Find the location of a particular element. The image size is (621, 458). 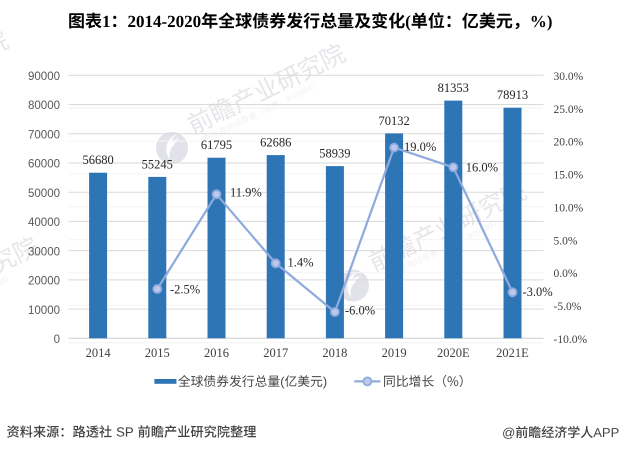

svg-text: 5.0% is located at coordinates (566, 241).